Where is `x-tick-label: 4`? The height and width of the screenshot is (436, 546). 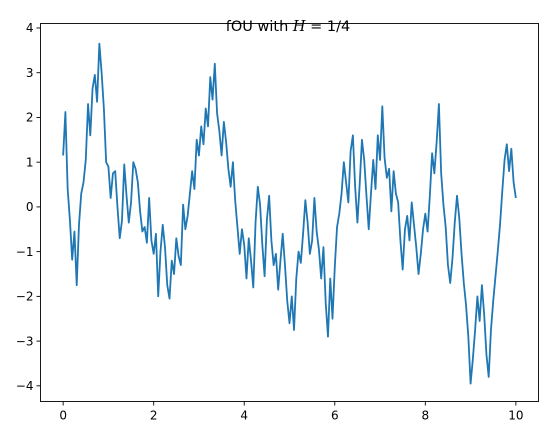
x-tick-label: 4 is located at coordinates (244, 416).